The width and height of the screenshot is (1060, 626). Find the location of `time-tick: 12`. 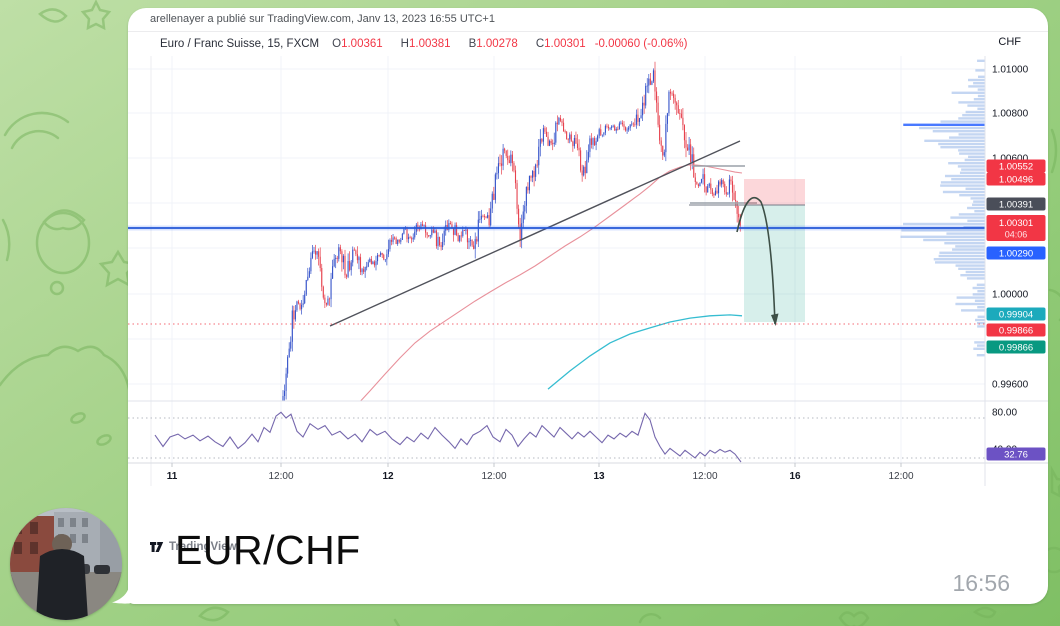

time-tick: 12 is located at coordinates (388, 476).